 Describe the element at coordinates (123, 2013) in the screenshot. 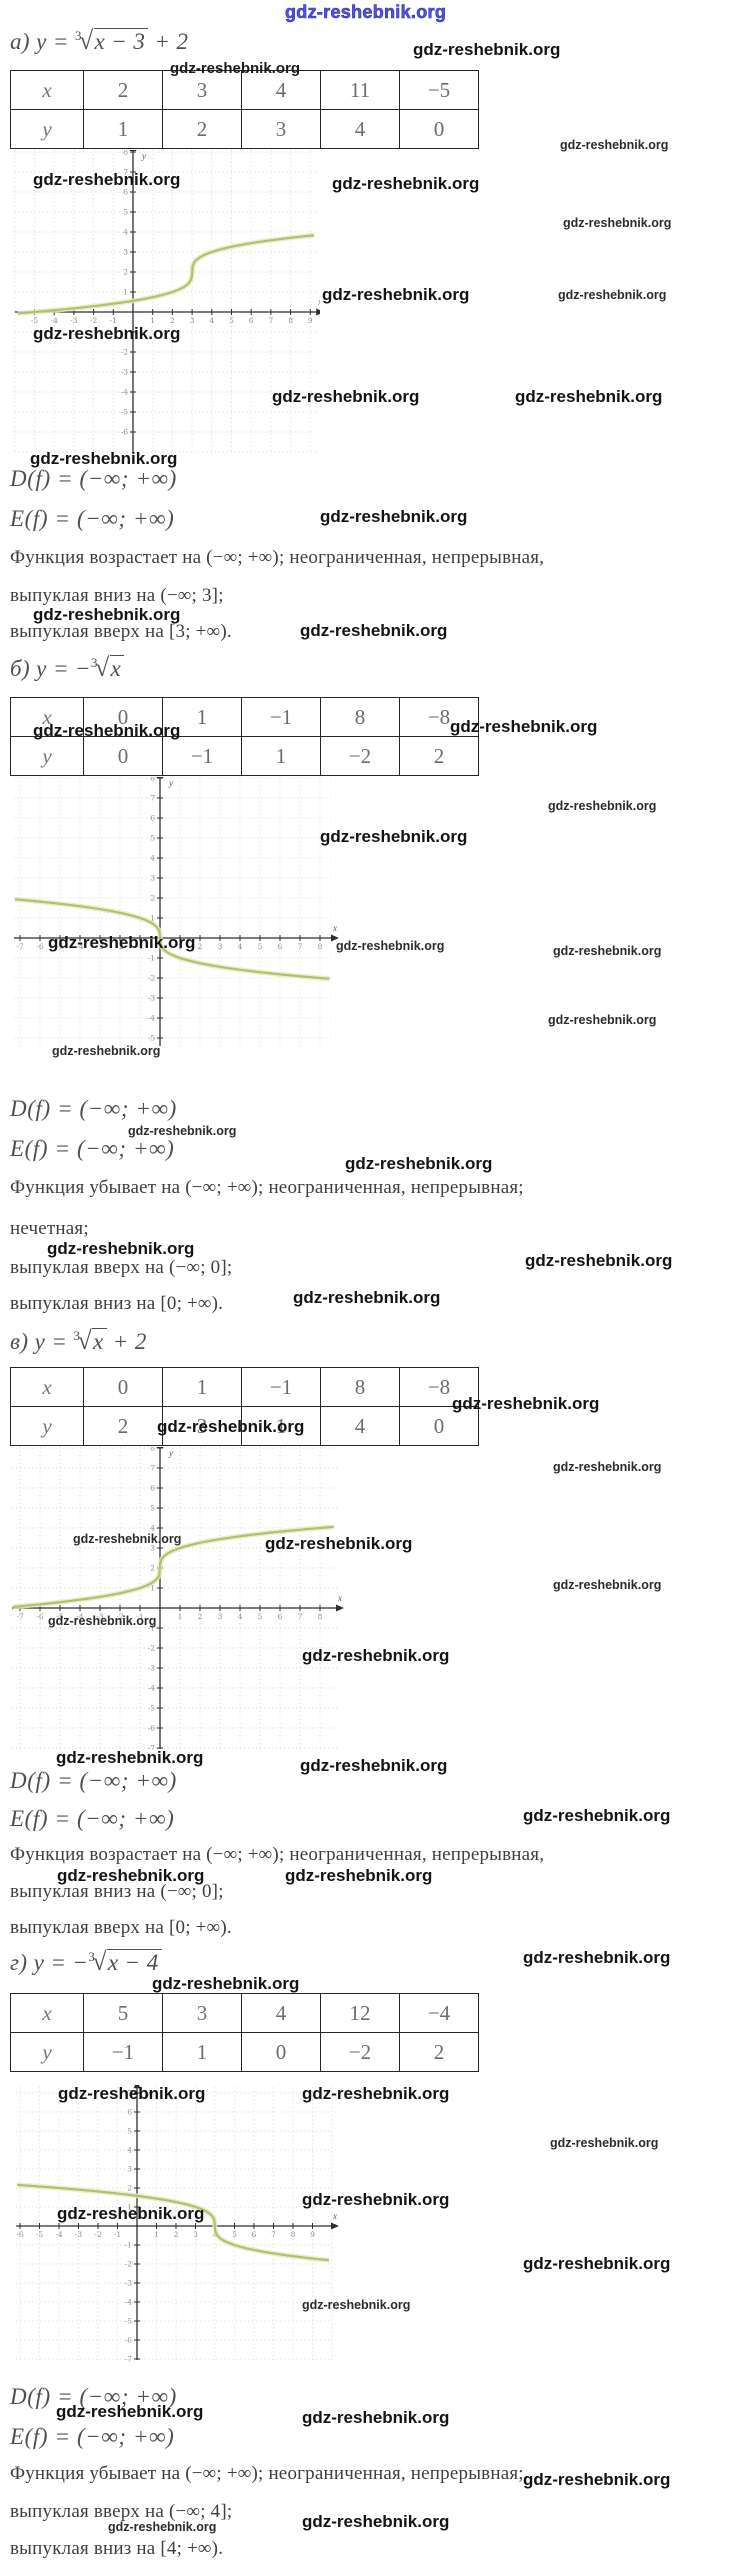

I see `value-cell: 5` at that location.